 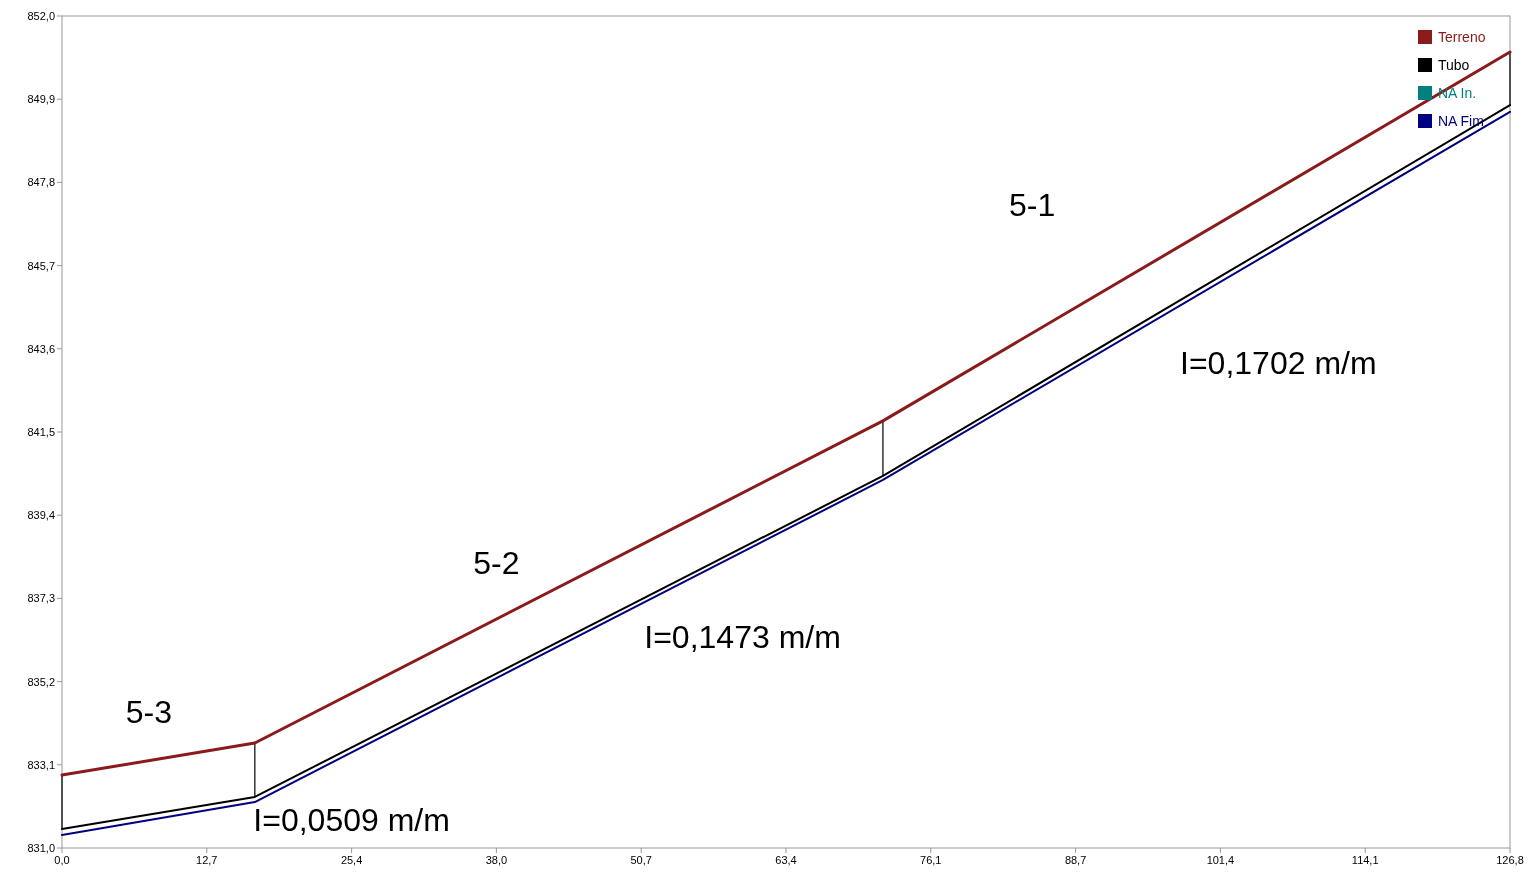 What do you see at coordinates (351, 820) in the screenshot?
I see `annotation: I=0,0509 m/m` at bounding box center [351, 820].